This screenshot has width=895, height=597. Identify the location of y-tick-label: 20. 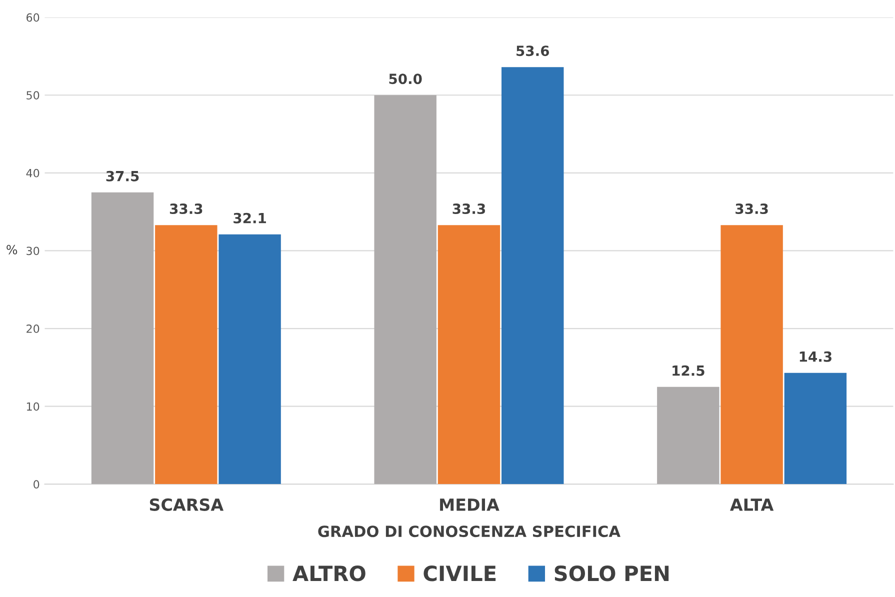
(33, 328).